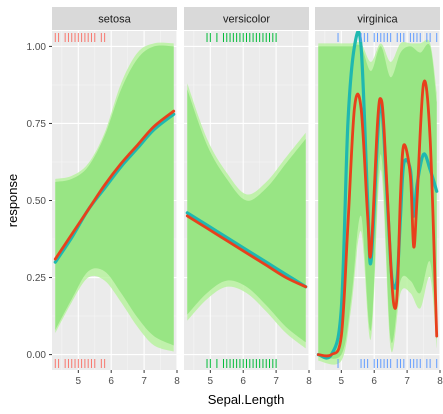 This screenshot has height=414, width=443. What do you see at coordinates (37, 278) in the screenshot?
I see `y-tick-label: 0.25` at bounding box center [37, 278].